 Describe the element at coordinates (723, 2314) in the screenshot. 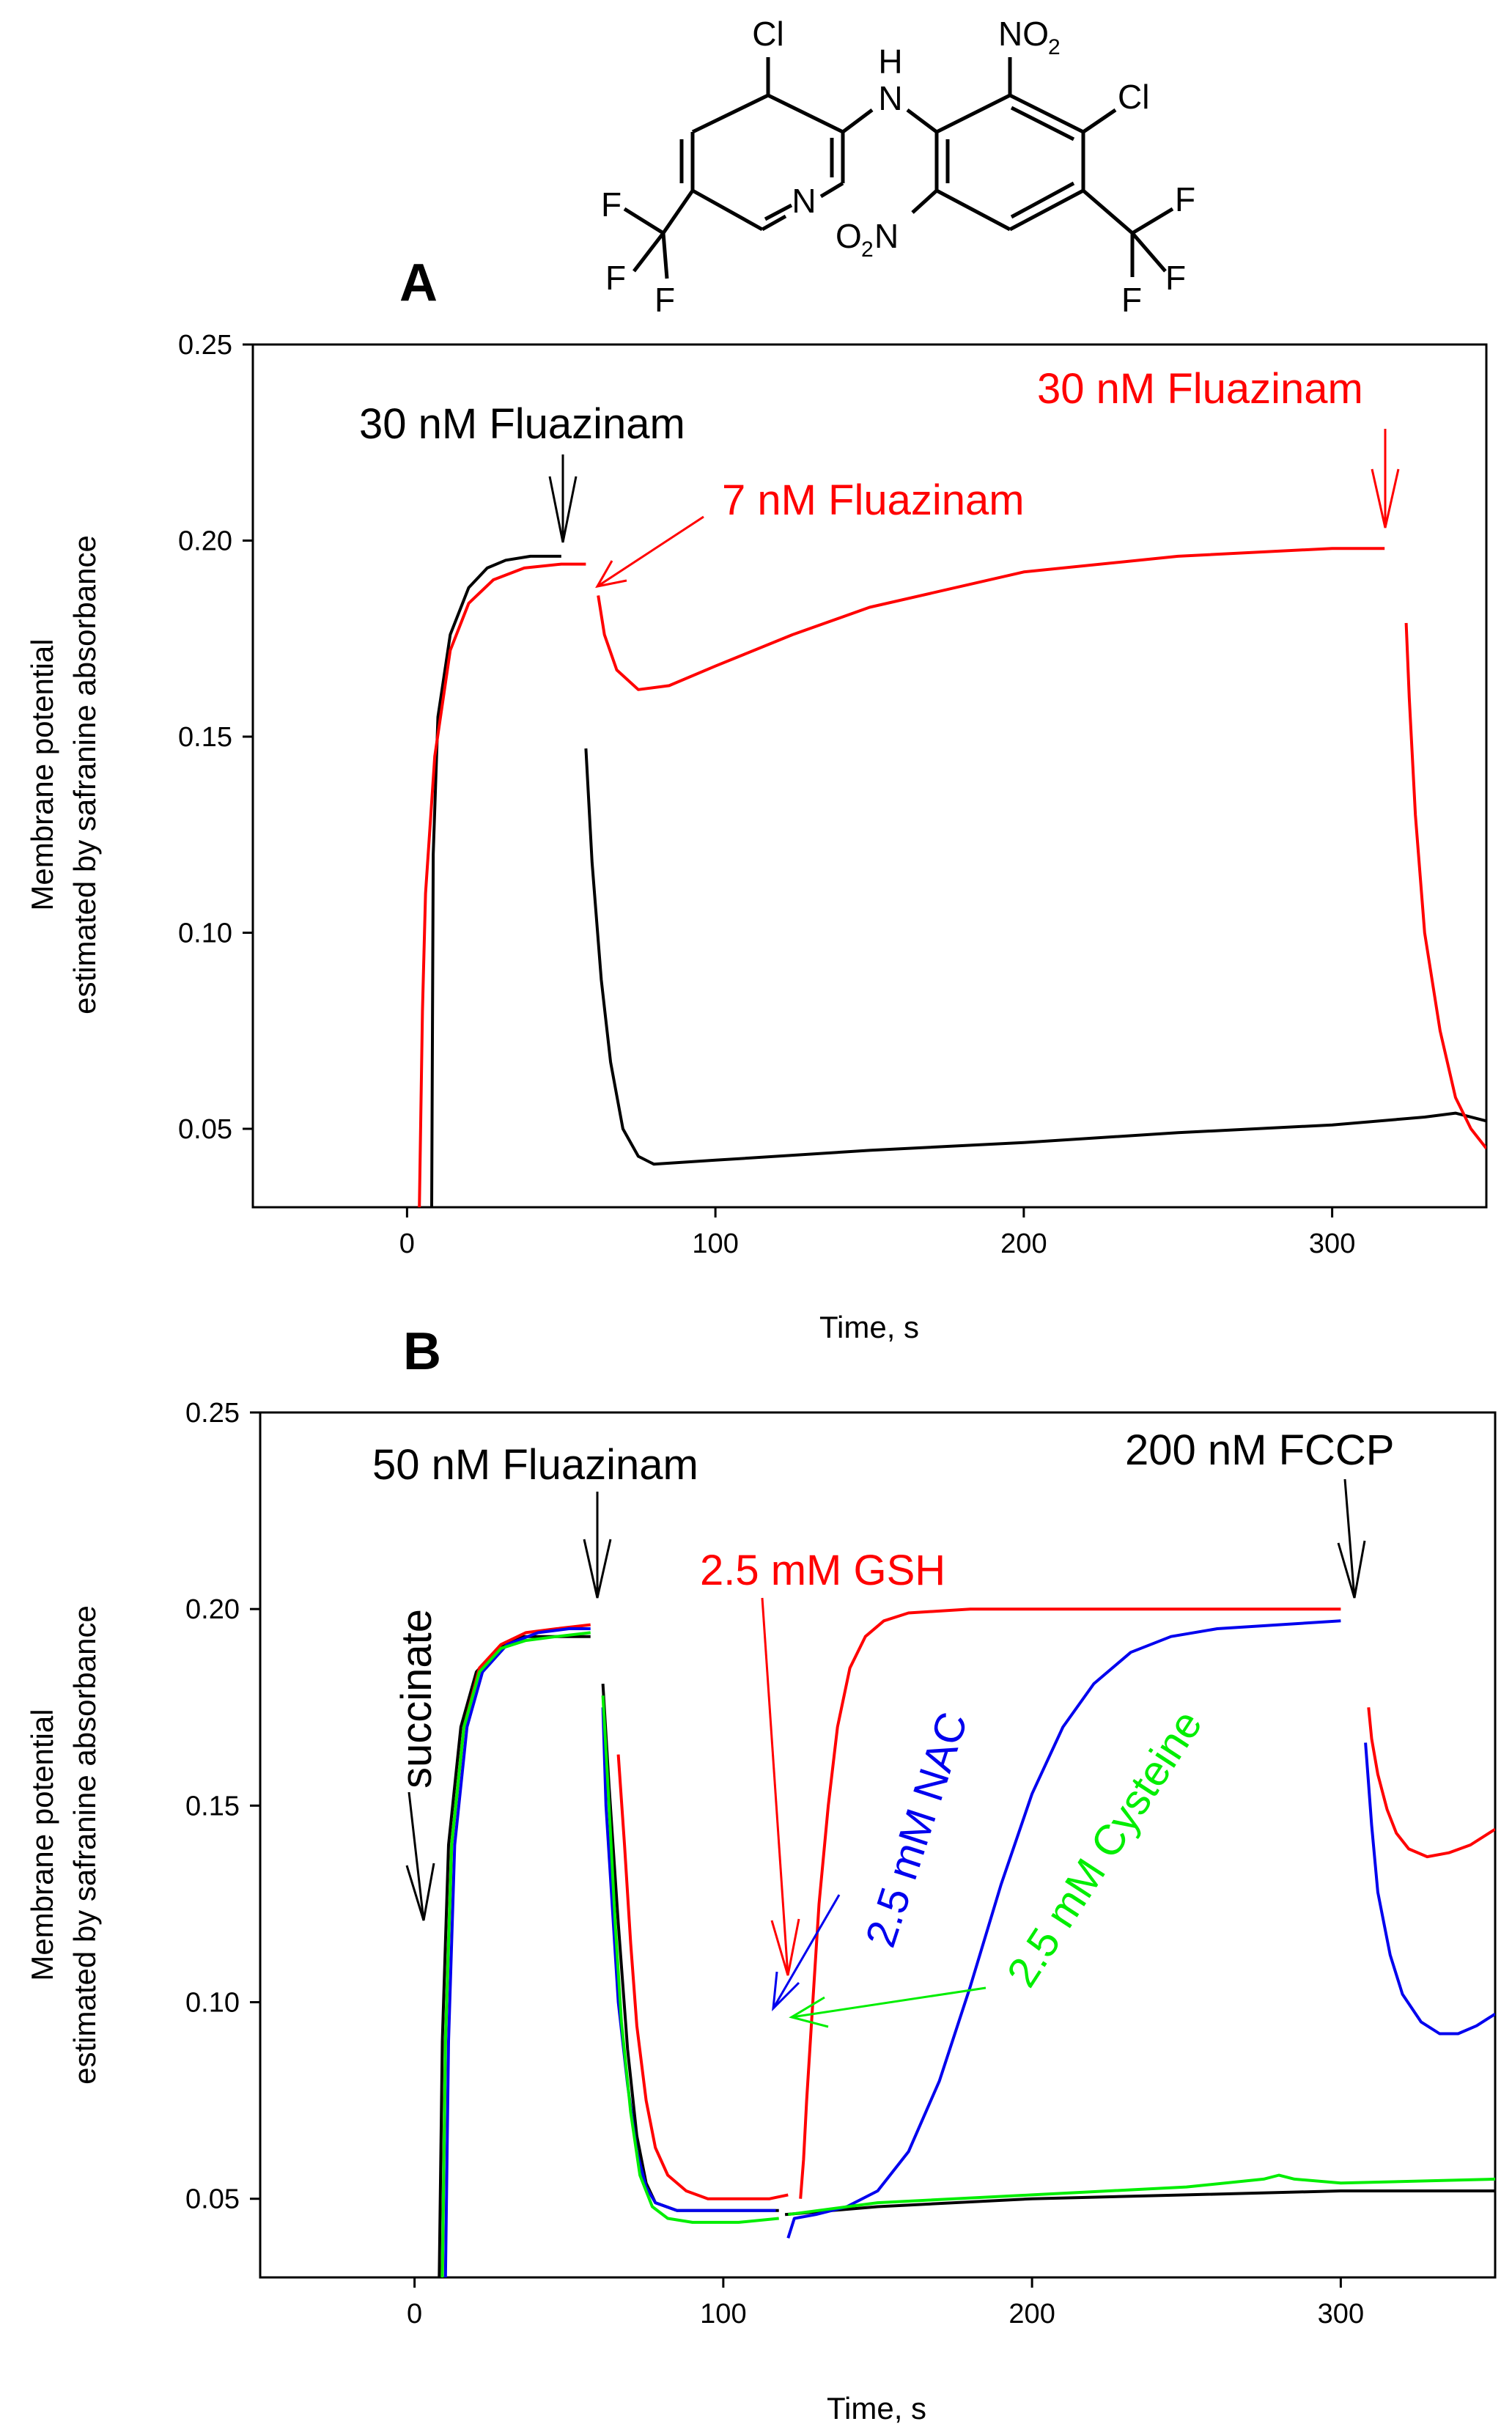

I see `x-tick-label: 100` at that location.